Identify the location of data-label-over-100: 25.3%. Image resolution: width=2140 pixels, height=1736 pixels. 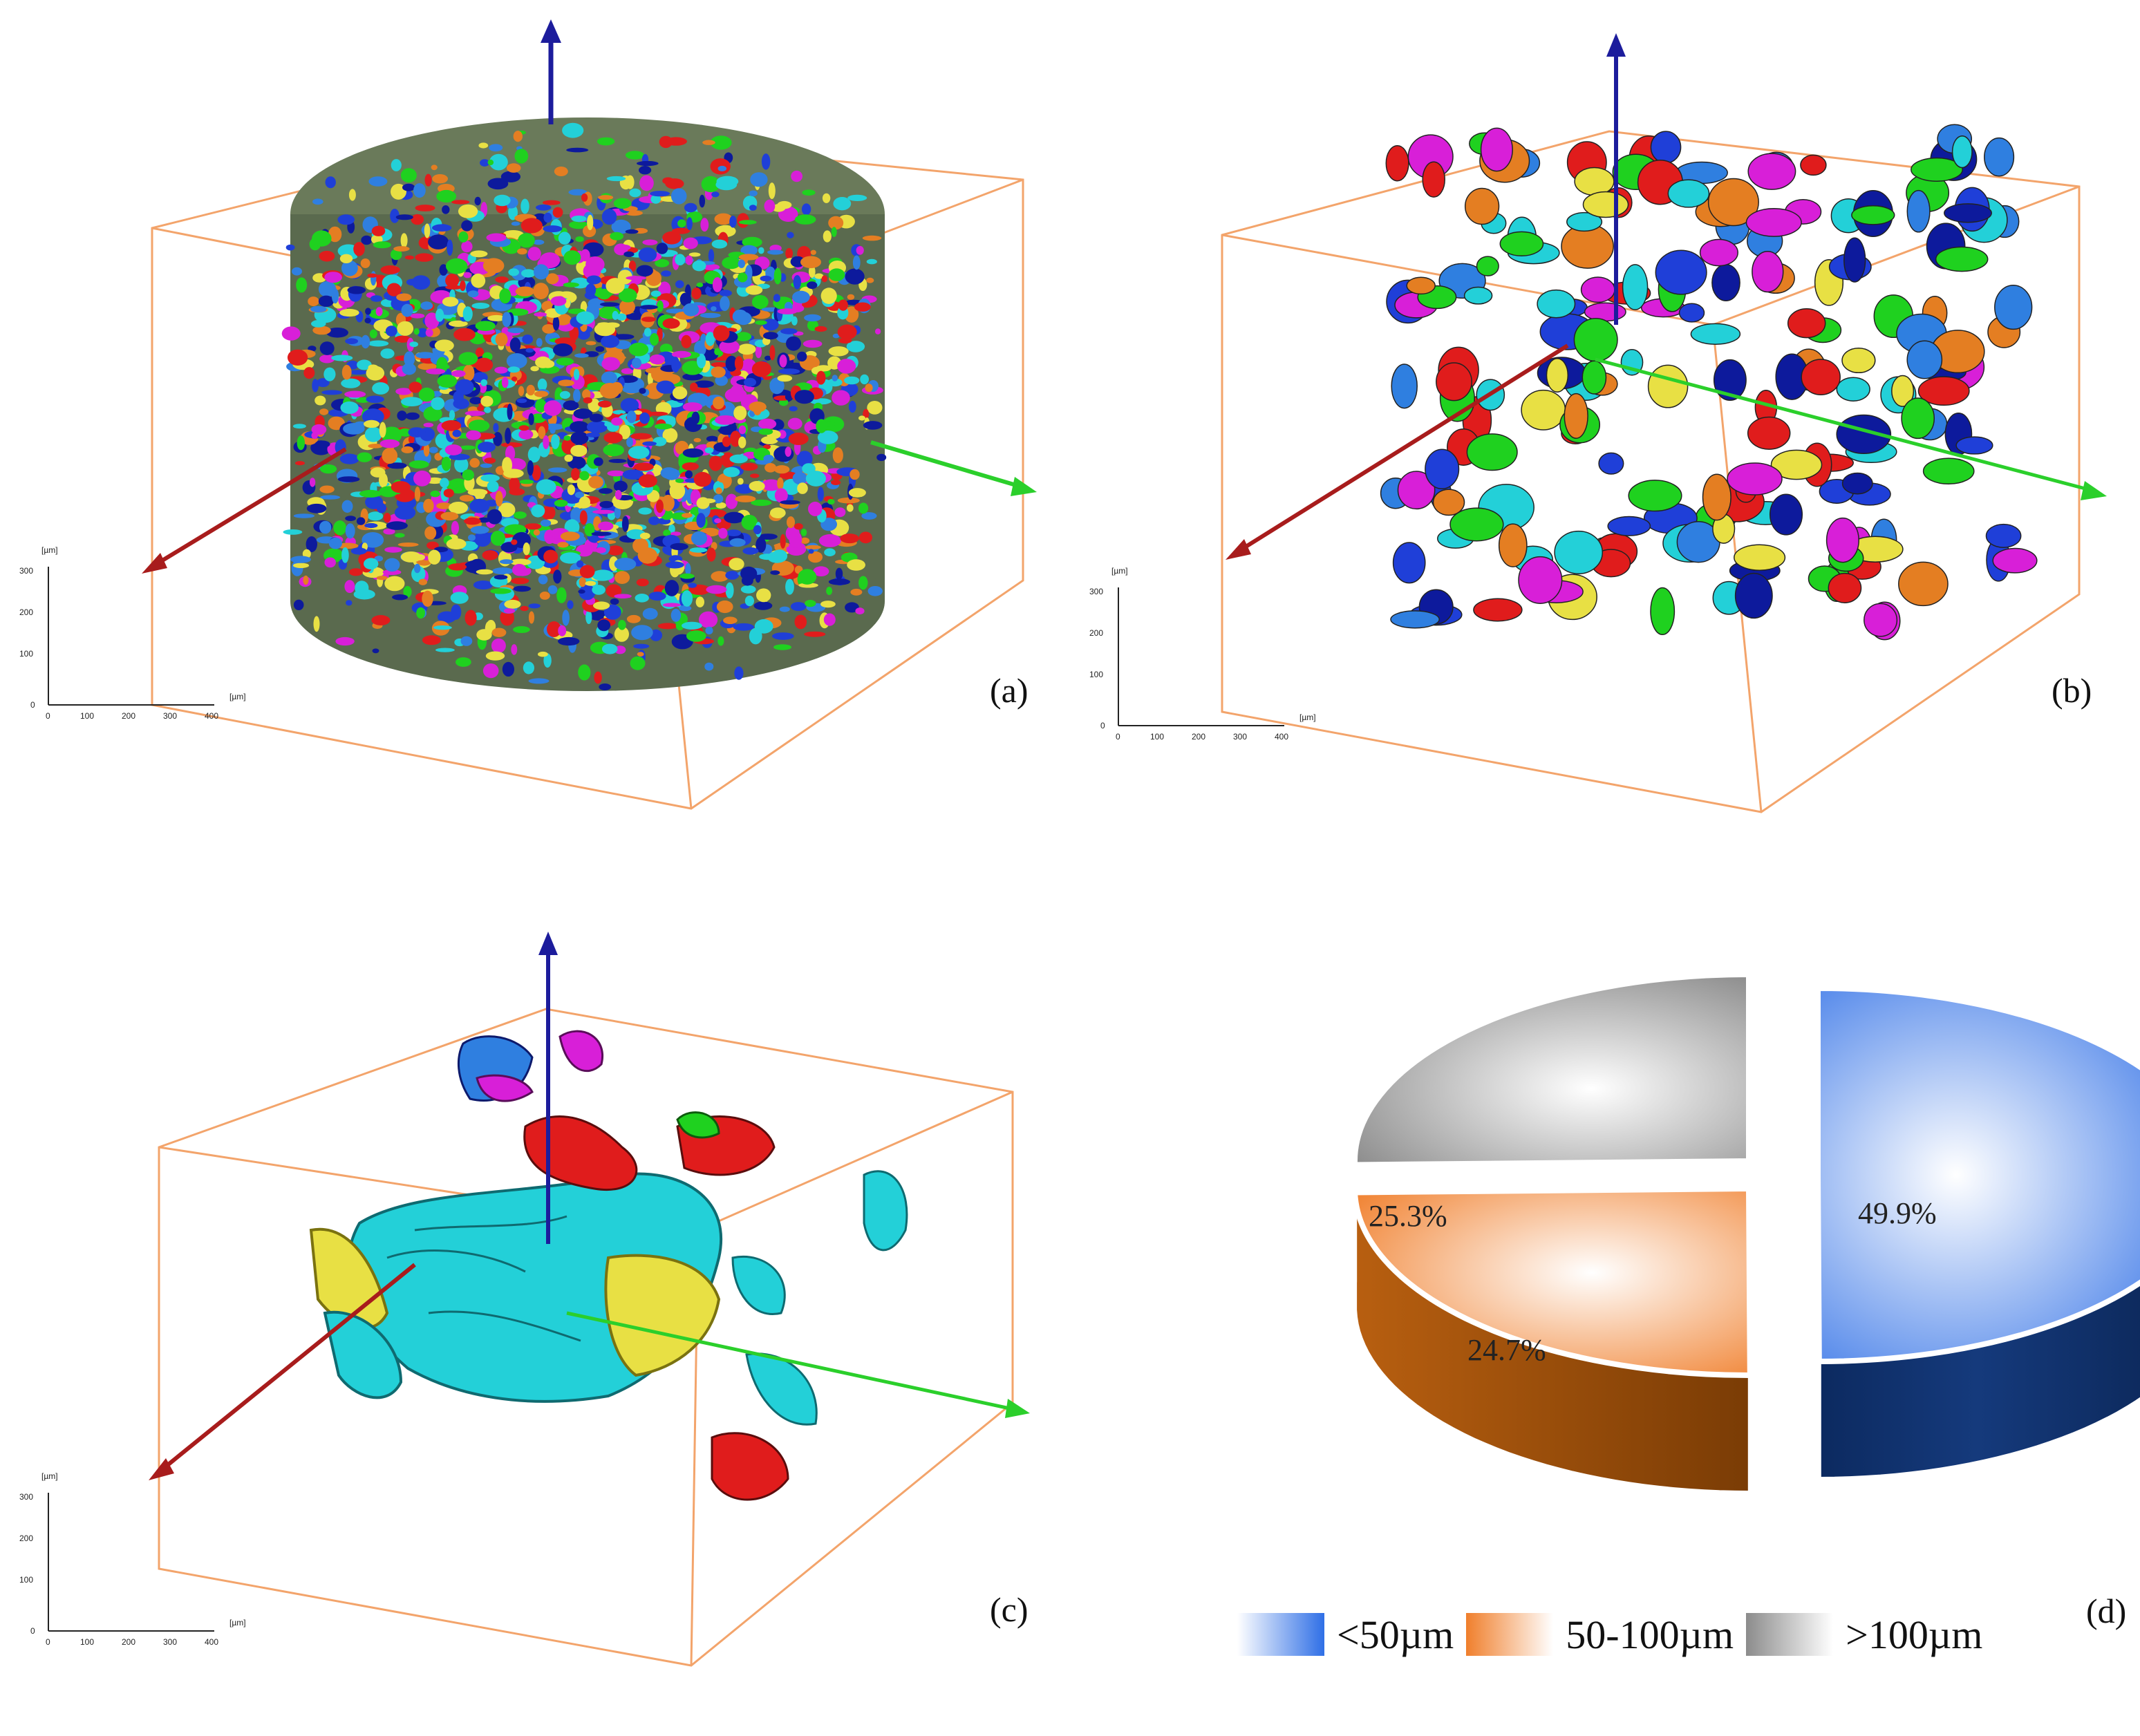
(1408, 1216).